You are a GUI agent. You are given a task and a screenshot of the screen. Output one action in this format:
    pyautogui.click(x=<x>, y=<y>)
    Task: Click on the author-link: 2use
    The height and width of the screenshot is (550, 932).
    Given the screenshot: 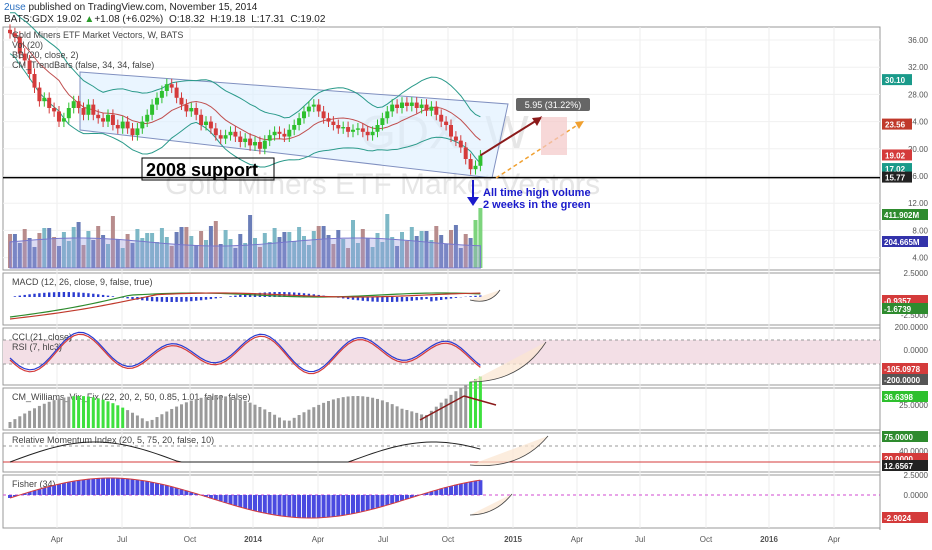 What is the action you would take?
    pyautogui.click(x=15, y=7)
    